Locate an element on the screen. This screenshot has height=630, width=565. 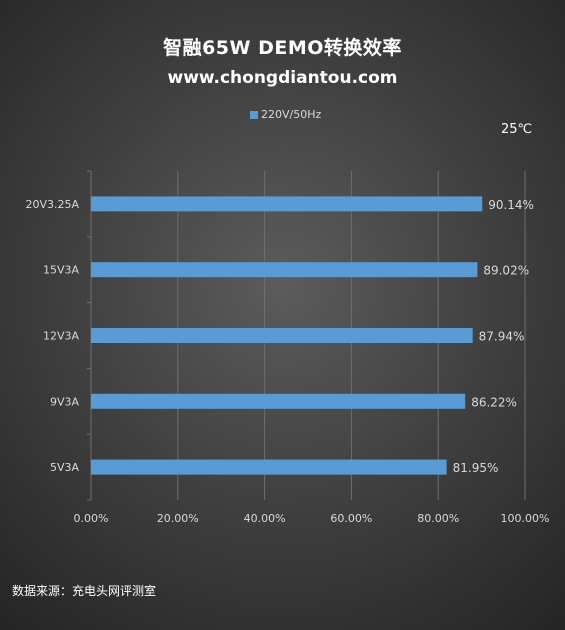
category-label: 5V3A is located at coordinates (65, 467).